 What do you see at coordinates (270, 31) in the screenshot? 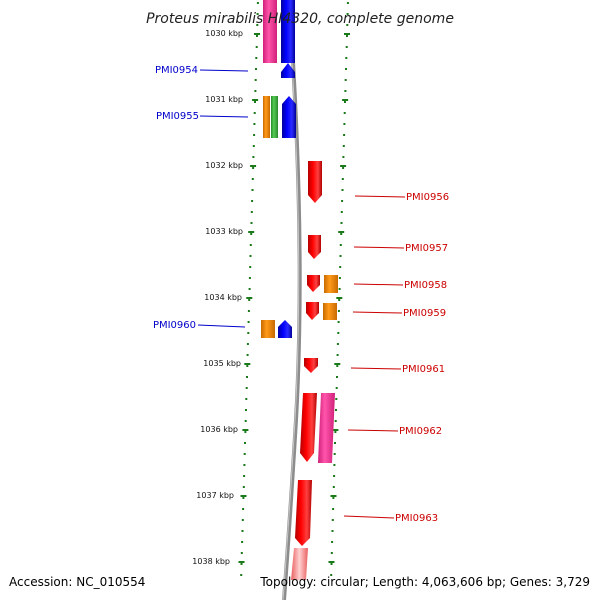
I see `gene-magenta-top` at bounding box center [270, 31].